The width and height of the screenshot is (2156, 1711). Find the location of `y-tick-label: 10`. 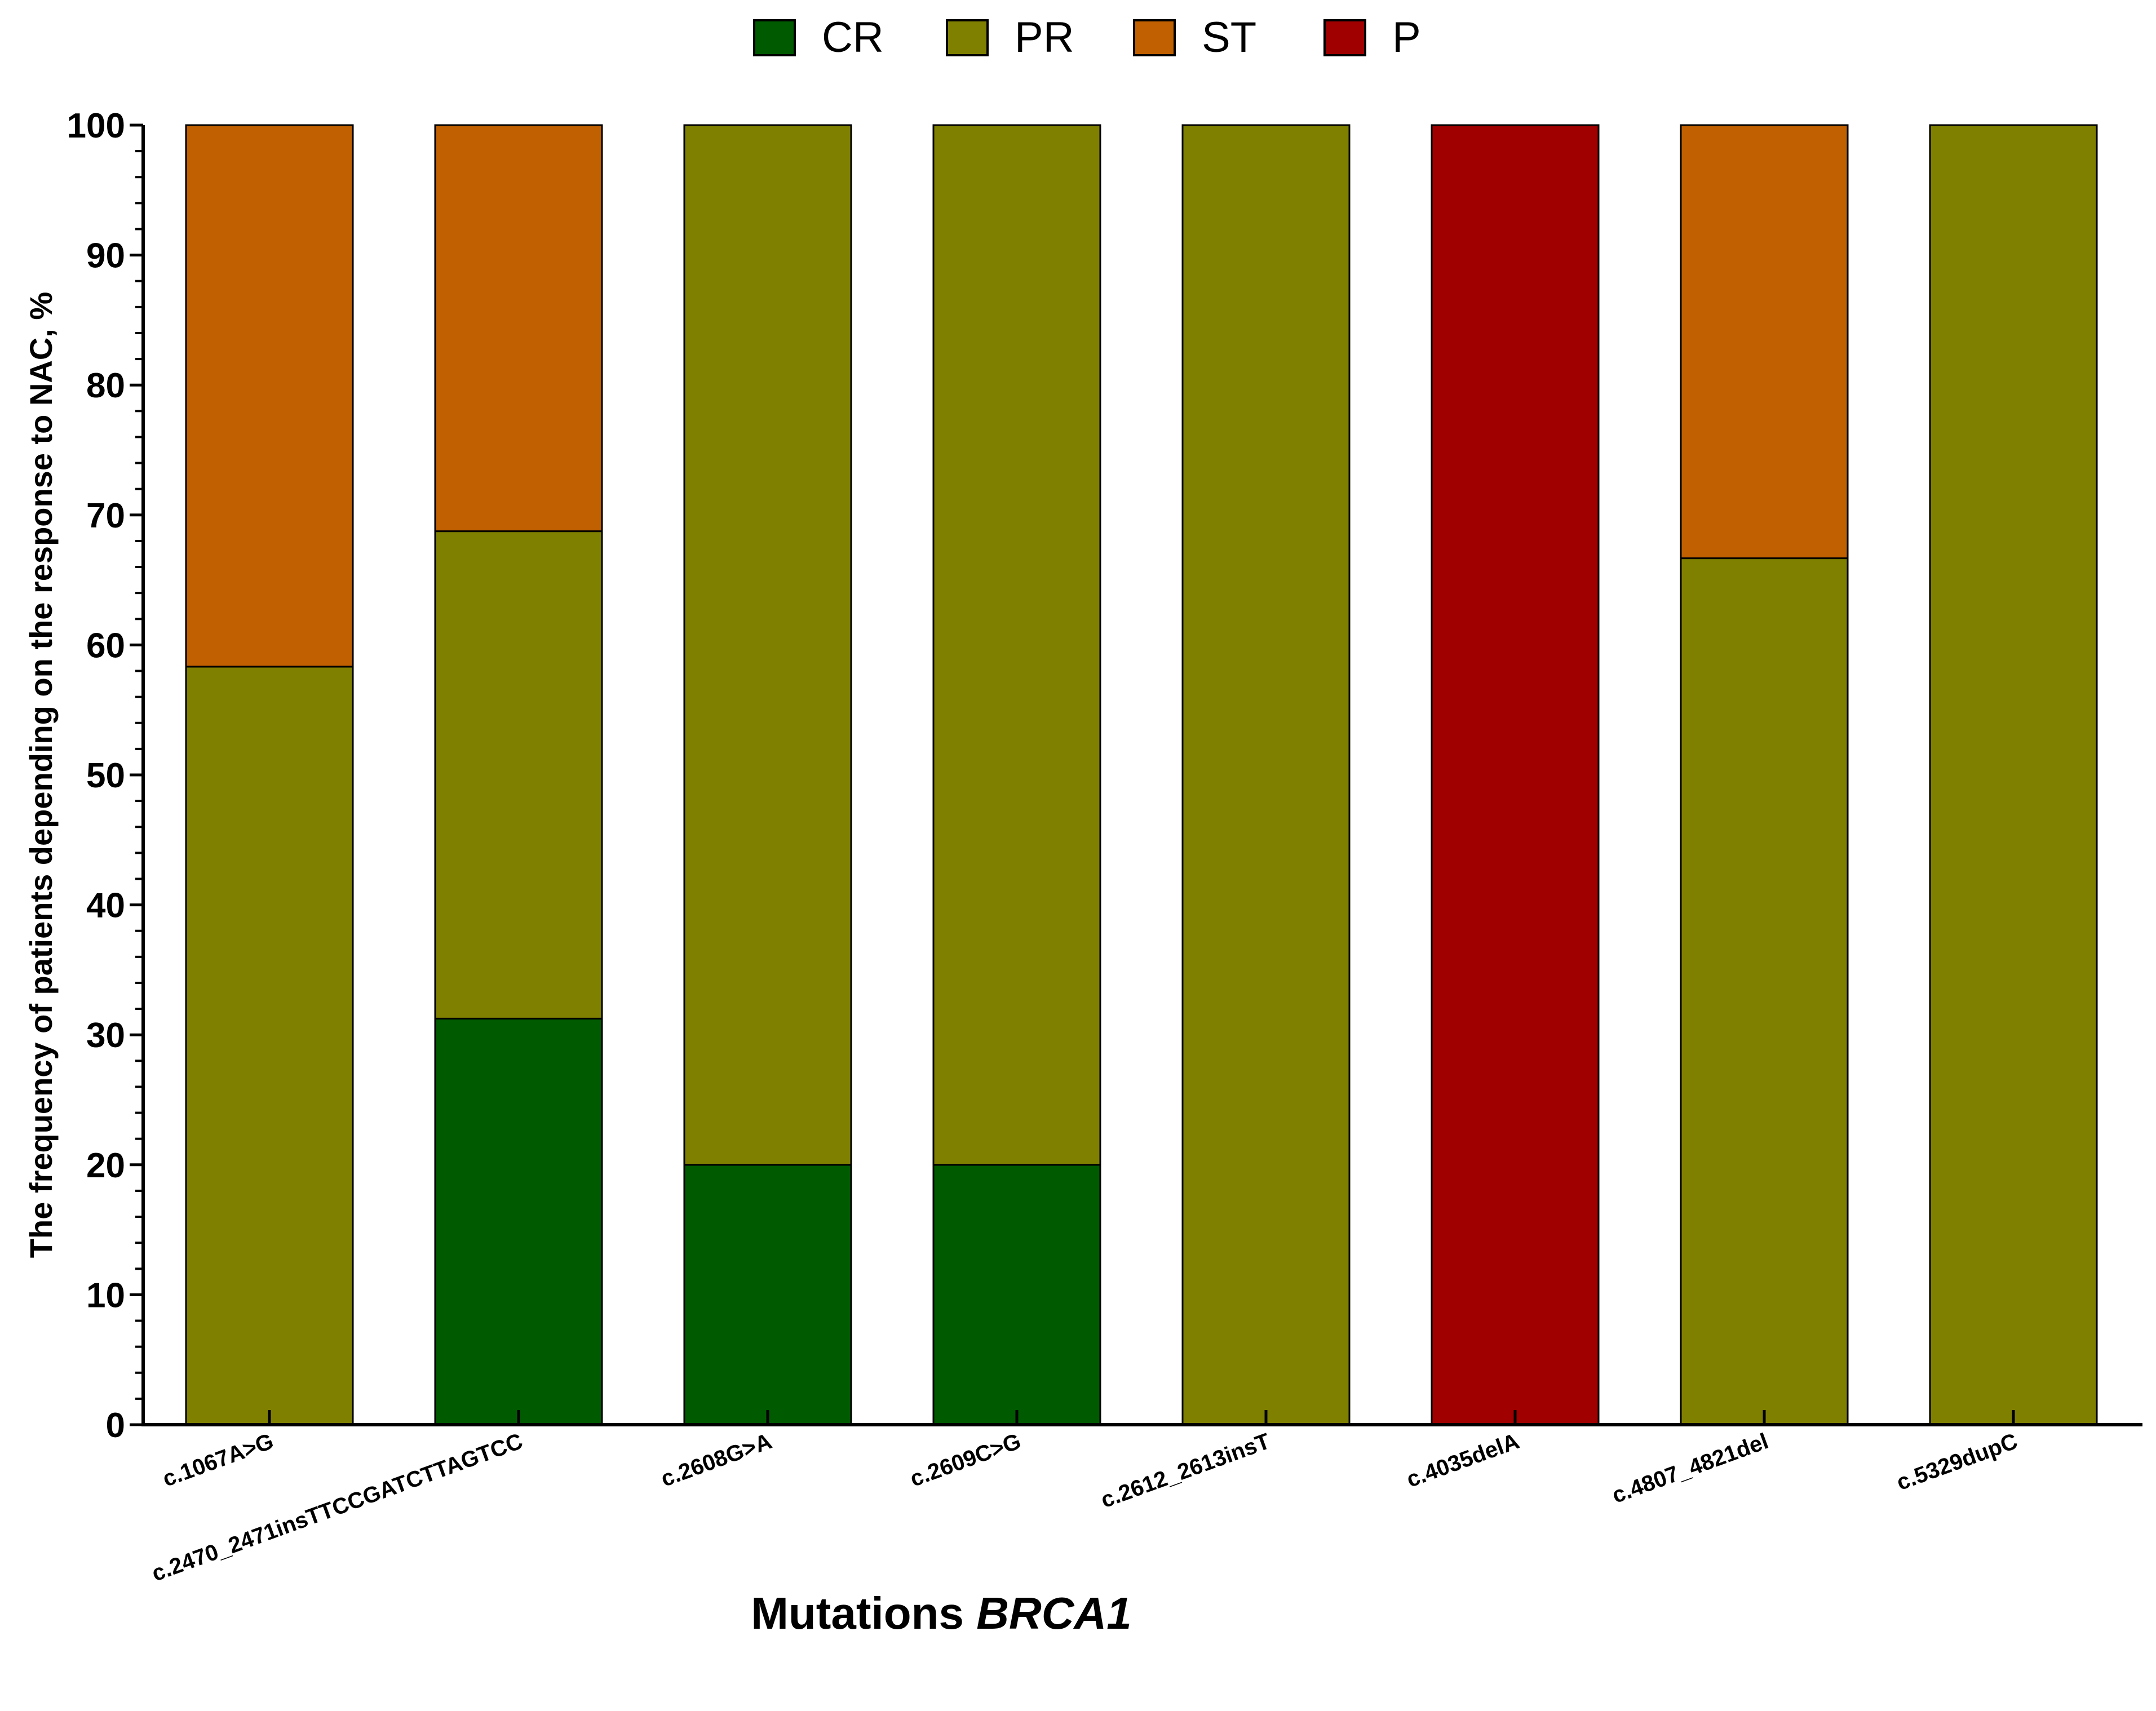

y-tick-label: 10 is located at coordinates (106, 1295).